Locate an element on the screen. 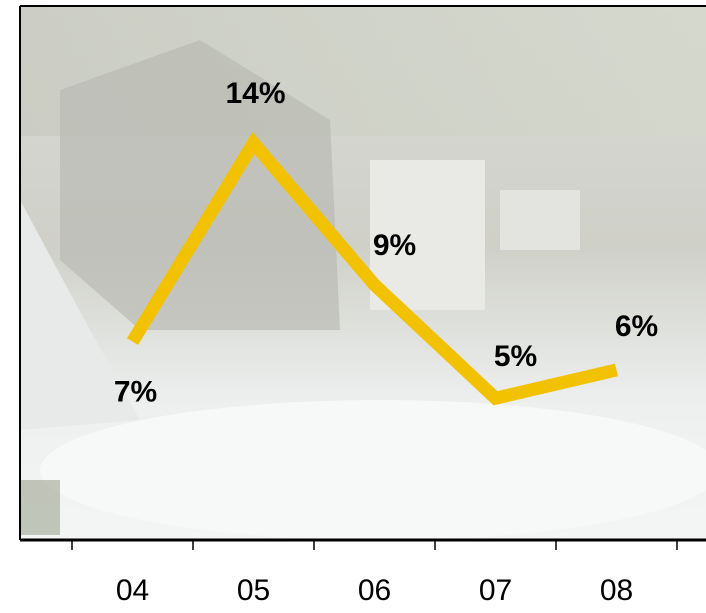  data-label: 9% is located at coordinates (394, 245).